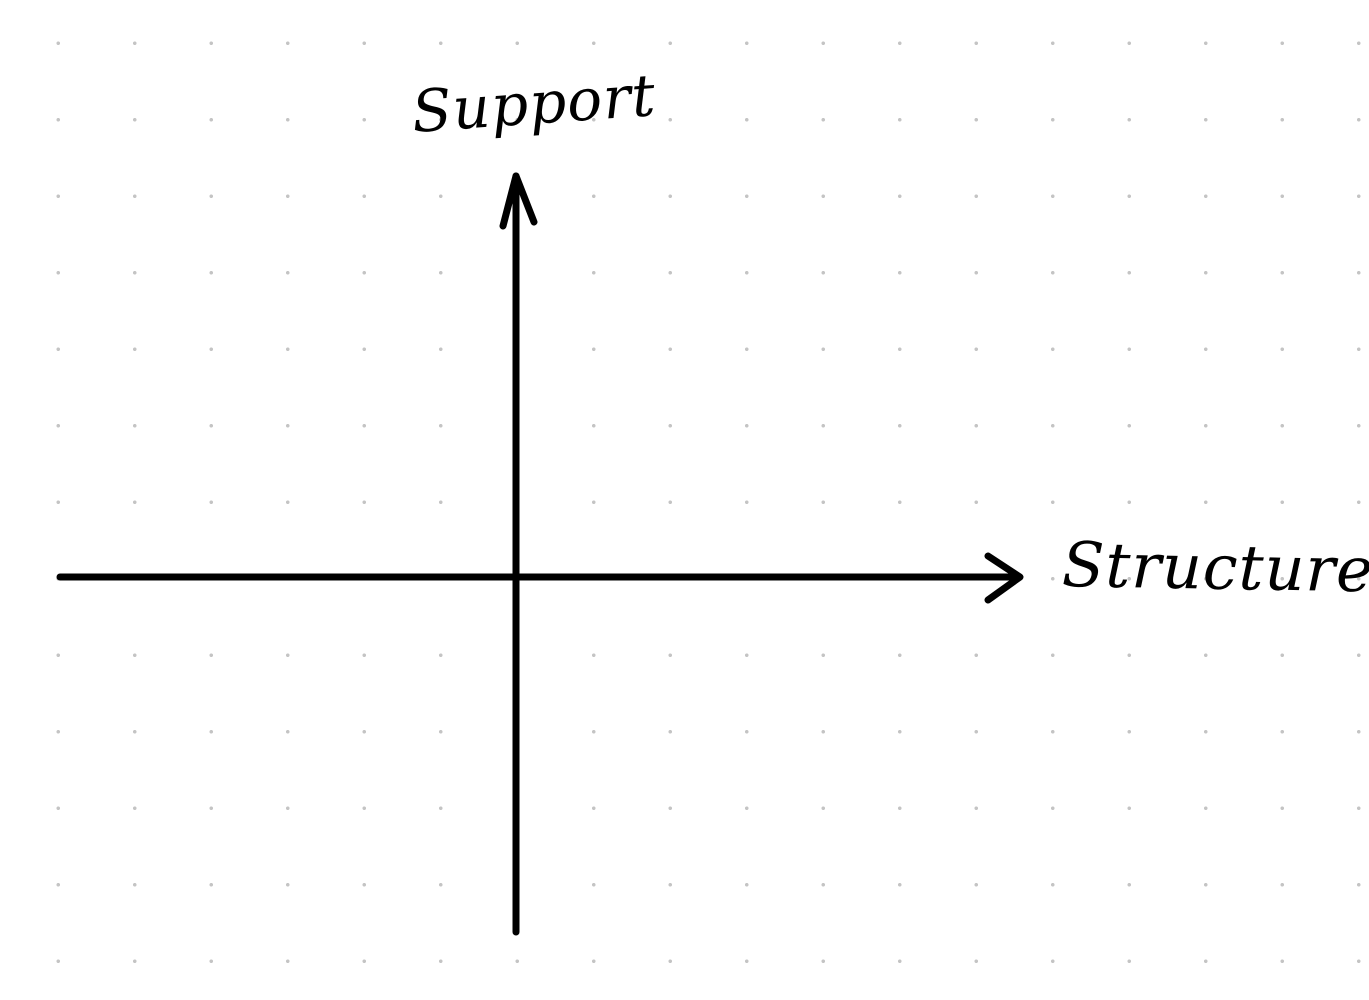 The height and width of the screenshot is (1000, 1369). Describe the element at coordinates (518, 554) in the screenshot. I see `y-axis` at that location.